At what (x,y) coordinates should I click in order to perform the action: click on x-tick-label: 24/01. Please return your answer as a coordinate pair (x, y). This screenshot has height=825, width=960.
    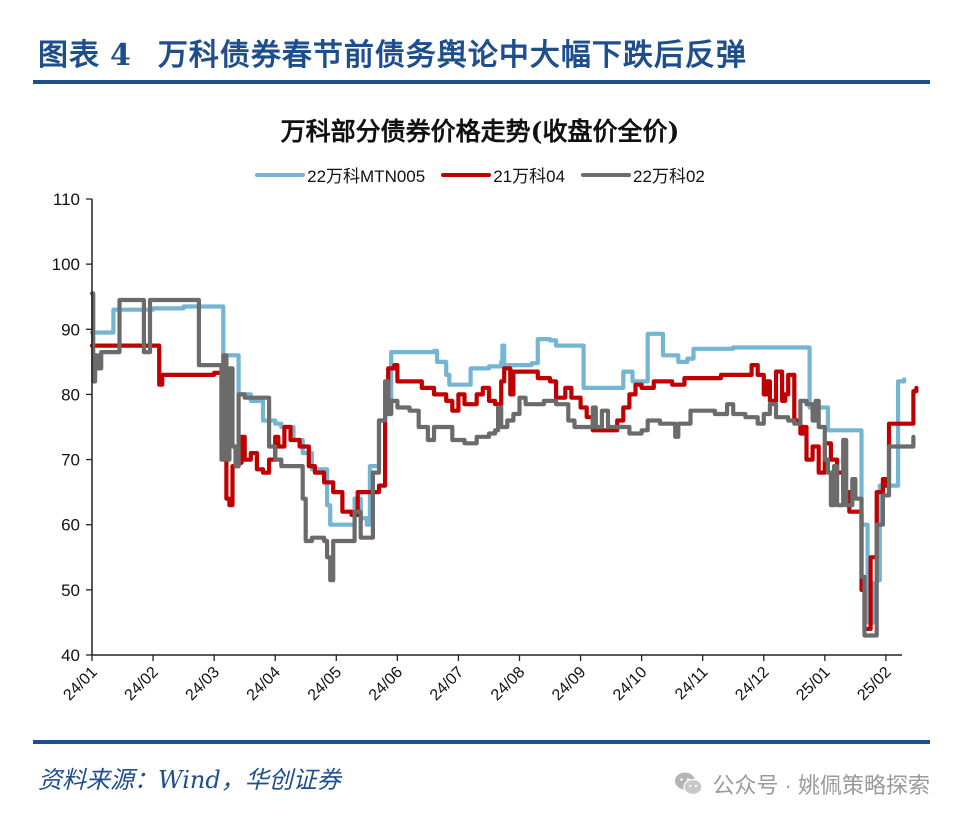
    Looking at the image, I should click on (80, 684).